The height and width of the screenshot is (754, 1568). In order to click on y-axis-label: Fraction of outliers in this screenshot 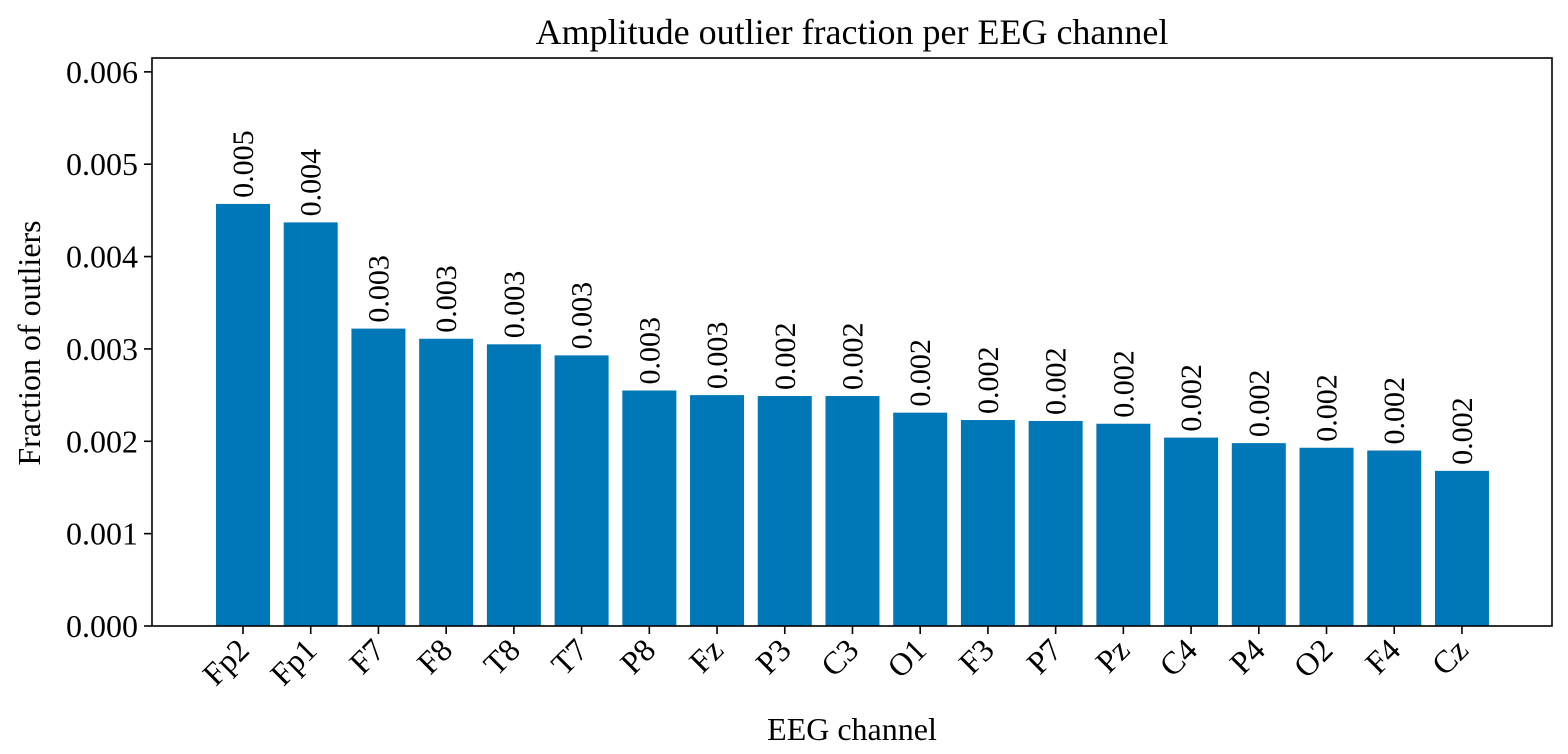, I will do `click(29, 342)`.